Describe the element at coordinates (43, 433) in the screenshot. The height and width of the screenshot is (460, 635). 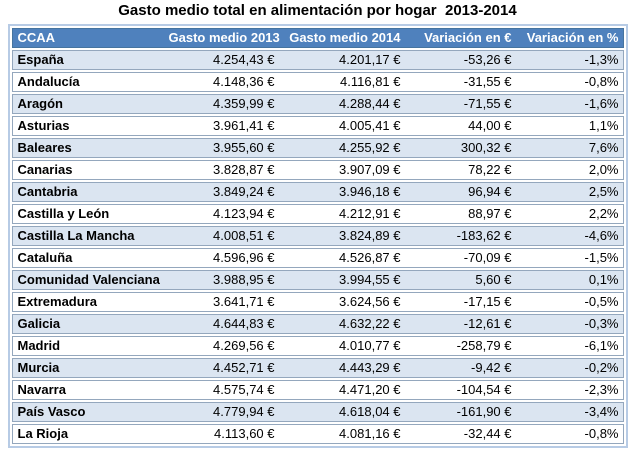
I see `cell-ccaa: La Rioja` at that location.